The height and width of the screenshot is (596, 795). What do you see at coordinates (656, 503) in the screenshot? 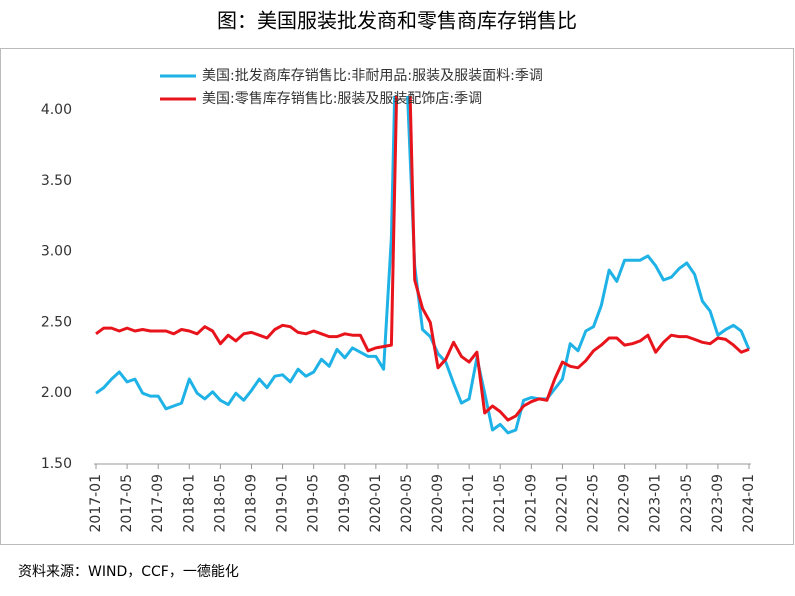
I see `x-tick-label: 2023-01` at bounding box center [656, 503].